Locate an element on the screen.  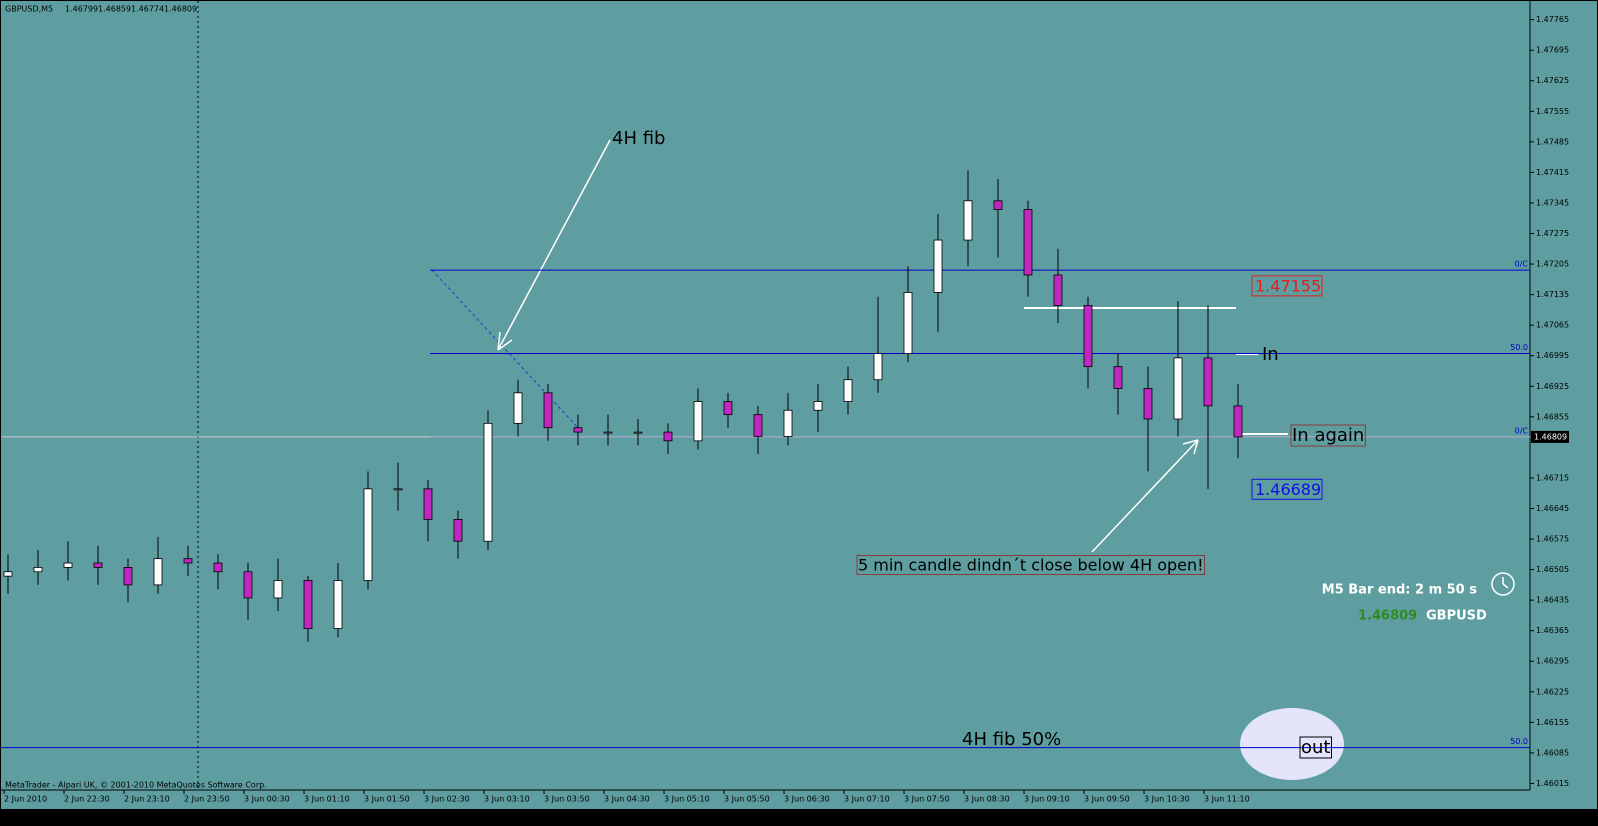
y-tick-label: 1.46715 is located at coordinates (1552, 477).